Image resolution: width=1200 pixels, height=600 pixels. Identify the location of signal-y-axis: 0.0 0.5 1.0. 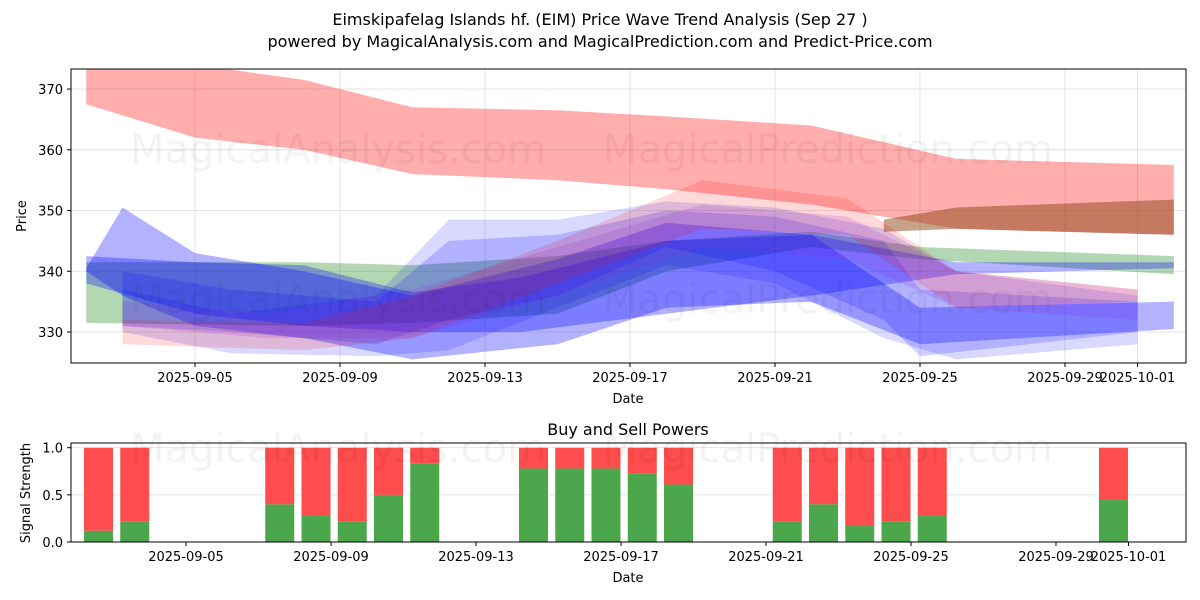
(56, 496).